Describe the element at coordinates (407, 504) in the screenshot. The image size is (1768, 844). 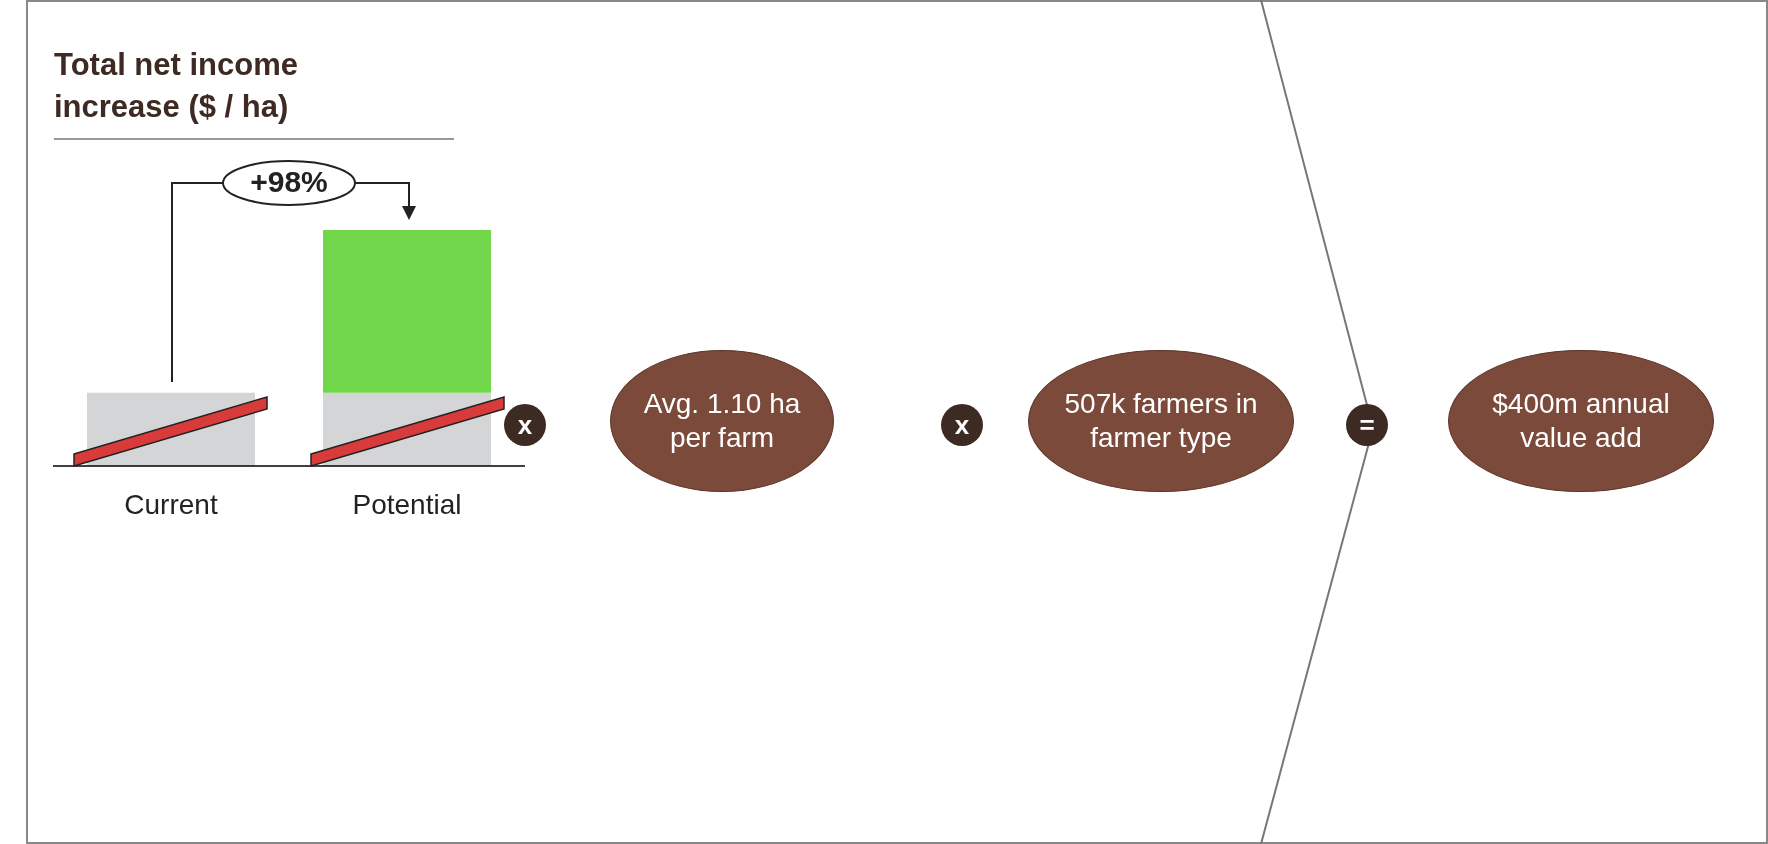
I see `x-tick-label: Potential` at that location.